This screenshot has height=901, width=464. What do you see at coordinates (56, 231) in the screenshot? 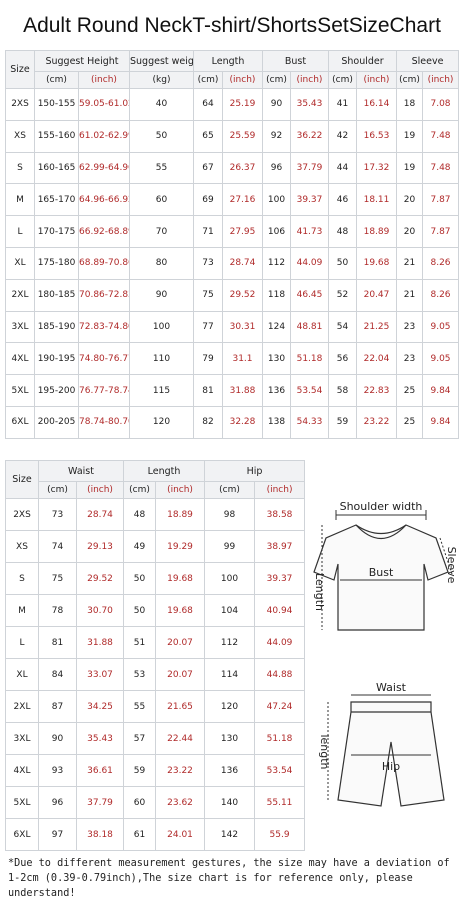
I see `cell: 170-175` at bounding box center [56, 231].